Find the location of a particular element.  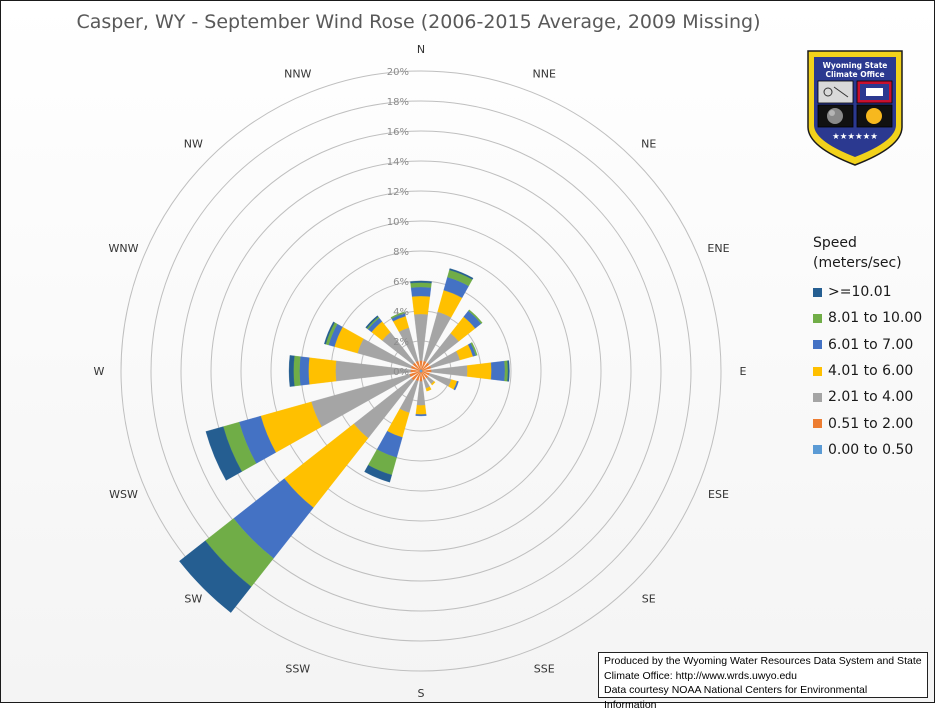

direction-label-W: W is located at coordinates (99, 371).